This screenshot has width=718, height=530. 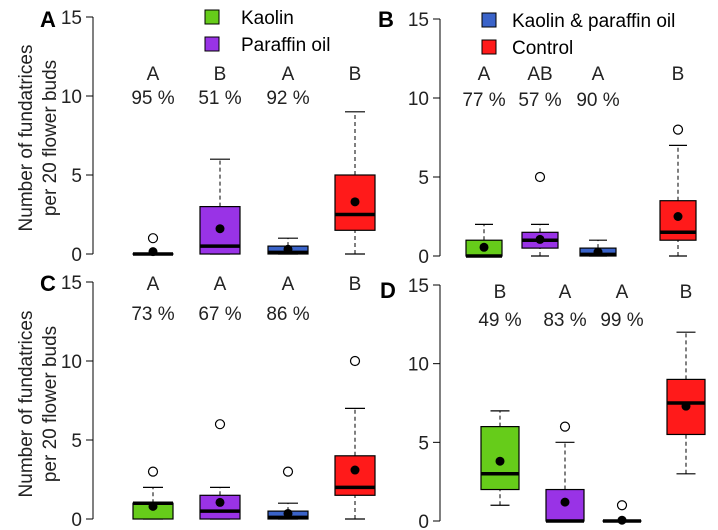 I want to click on legend-item-kaolin-paraffin-oil: Kaolin & paraffin oil, so click(x=578, y=21).